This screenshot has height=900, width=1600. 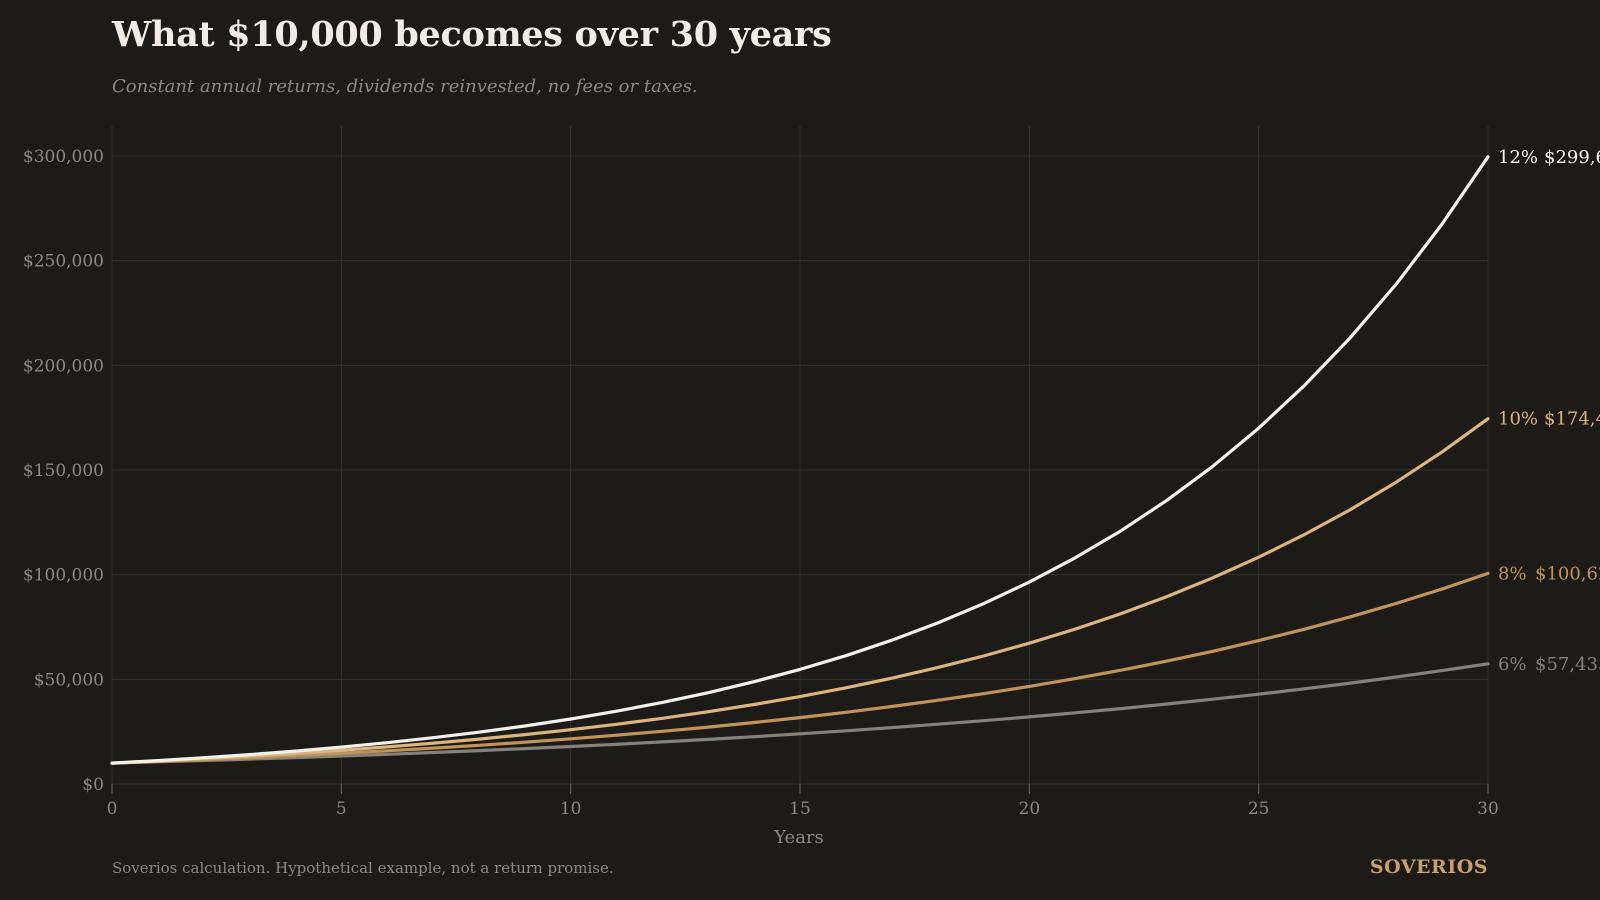 What do you see at coordinates (1428, 867) in the screenshot?
I see `brand-logo: SOVERIOS` at bounding box center [1428, 867].